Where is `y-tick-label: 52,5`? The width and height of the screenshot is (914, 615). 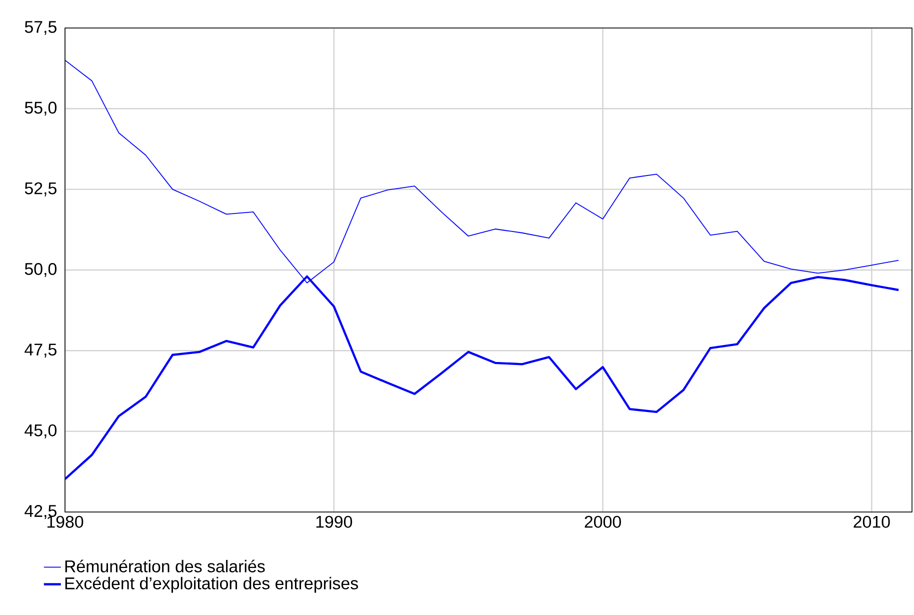 y-tick-label: 52,5 is located at coordinates (40, 189).